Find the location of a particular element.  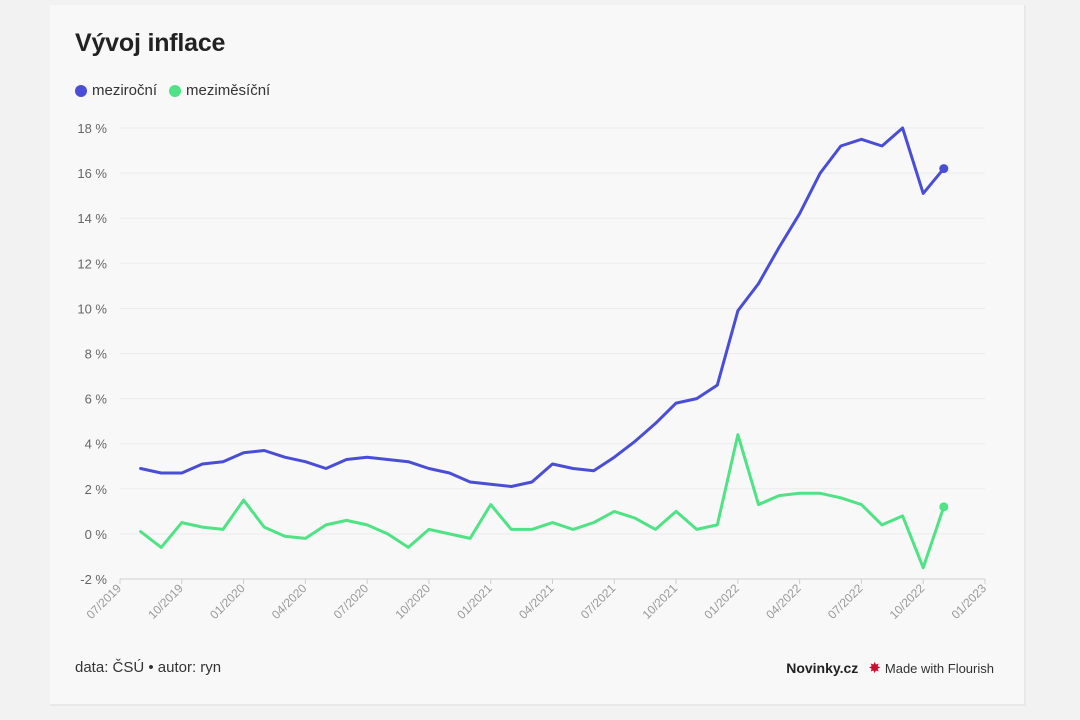

brand-logo: Novinky.cz is located at coordinates (822, 668).